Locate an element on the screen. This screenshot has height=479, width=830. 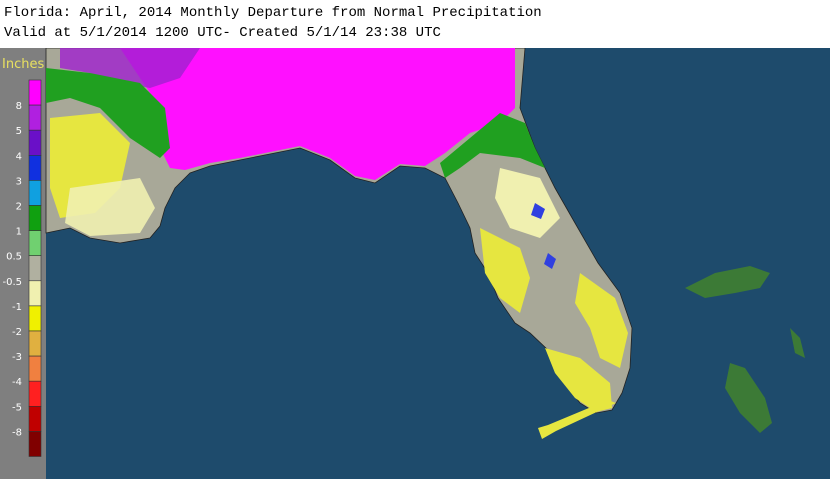
legend-label: -5 is located at coordinates (17, 407).